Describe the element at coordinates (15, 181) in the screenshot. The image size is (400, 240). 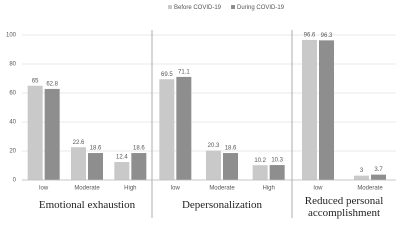
I see `y-tick-label: 0` at that location.